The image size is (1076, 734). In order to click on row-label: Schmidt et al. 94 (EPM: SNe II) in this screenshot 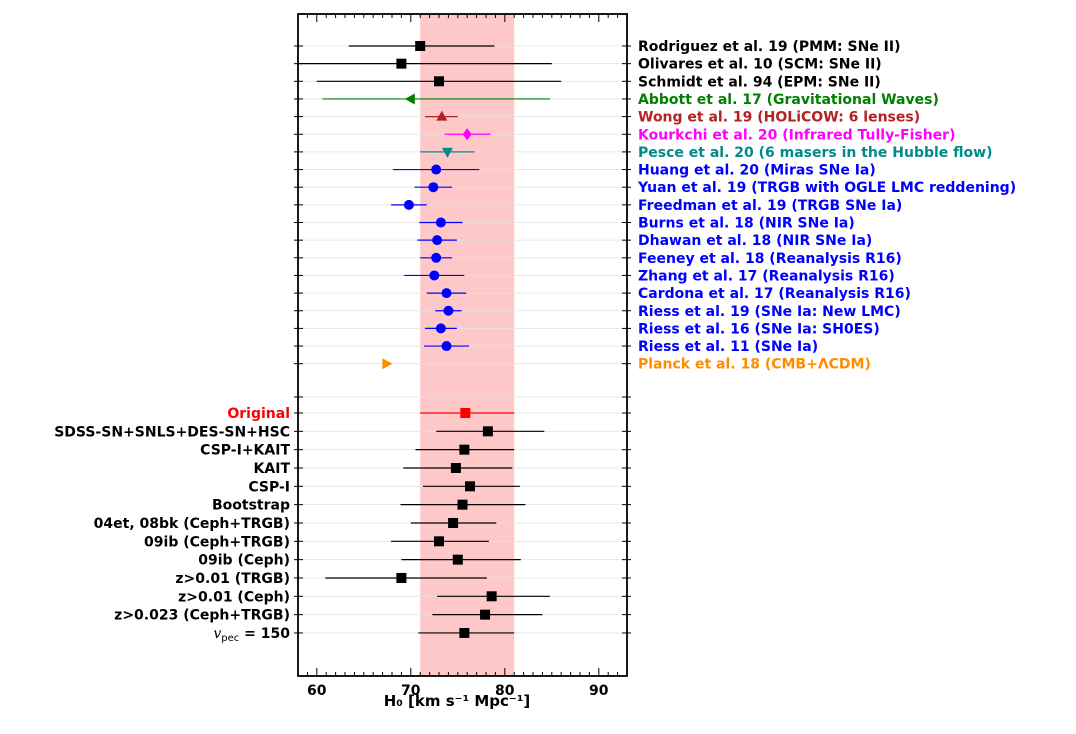, I will do `click(759, 82)`.